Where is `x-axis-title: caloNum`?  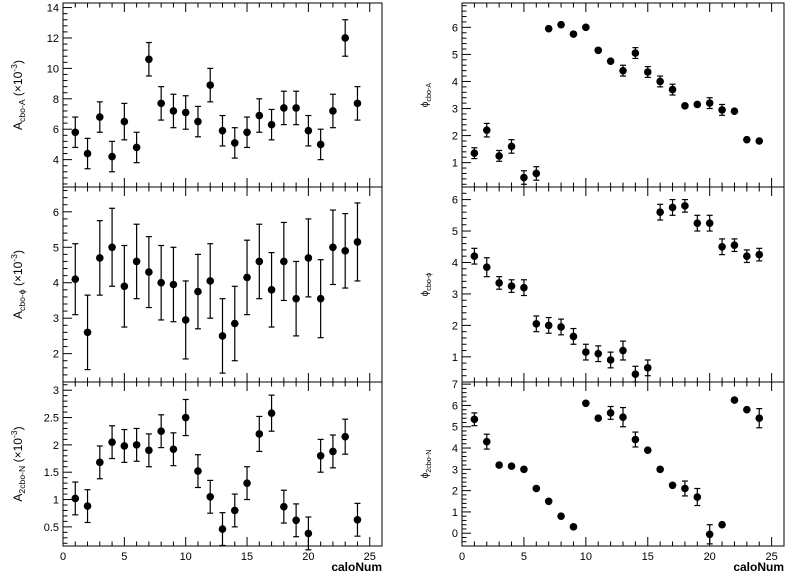 x-axis-title: caloNum is located at coordinates (356, 567).